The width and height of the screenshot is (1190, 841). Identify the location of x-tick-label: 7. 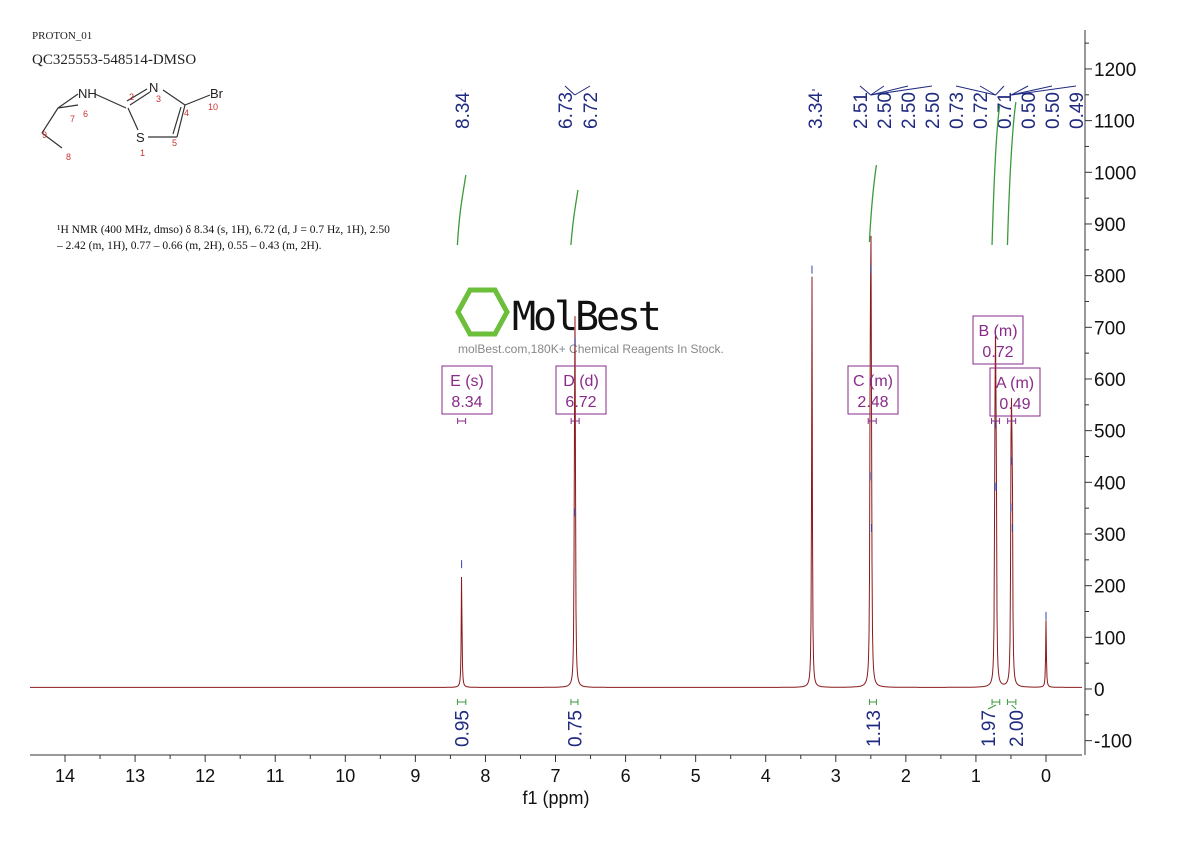
(556, 776).